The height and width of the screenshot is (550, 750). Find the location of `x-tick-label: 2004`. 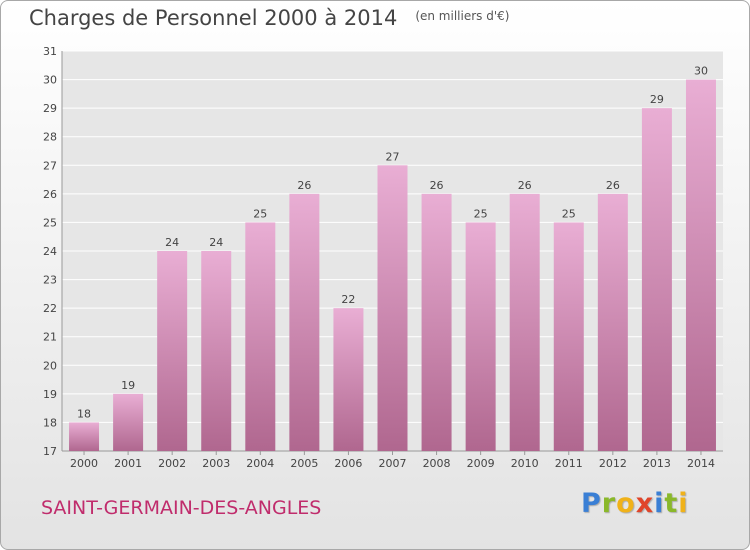

x-tick-label: 2004 is located at coordinates (260, 463).